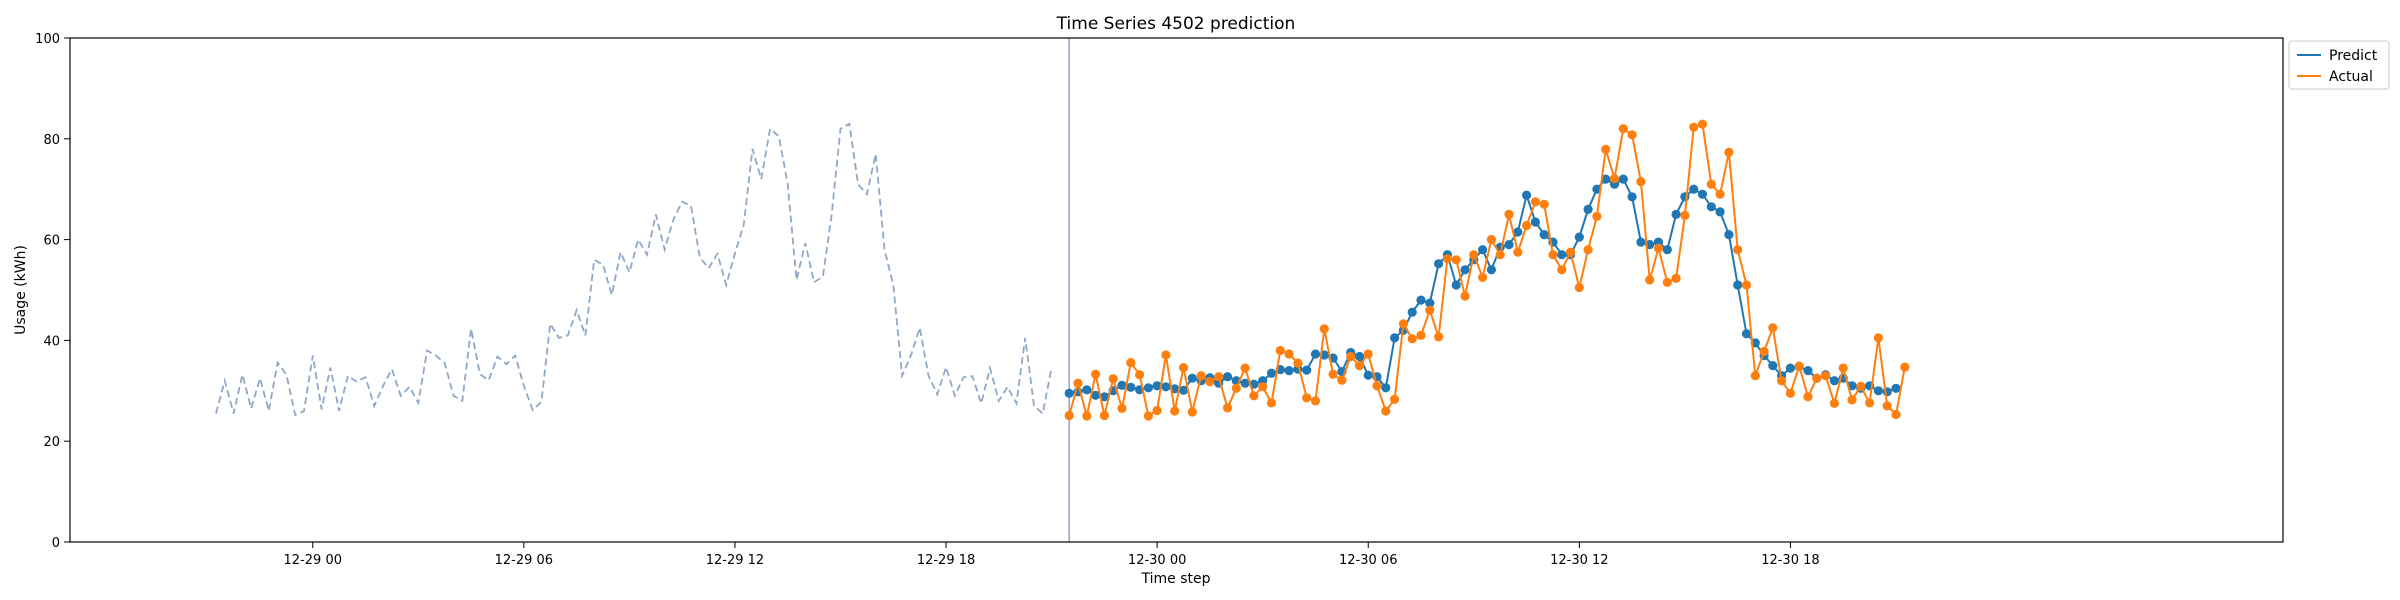 This screenshot has height=600, width=2400. I want to click on y-tick-label: 80, so click(51, 140).